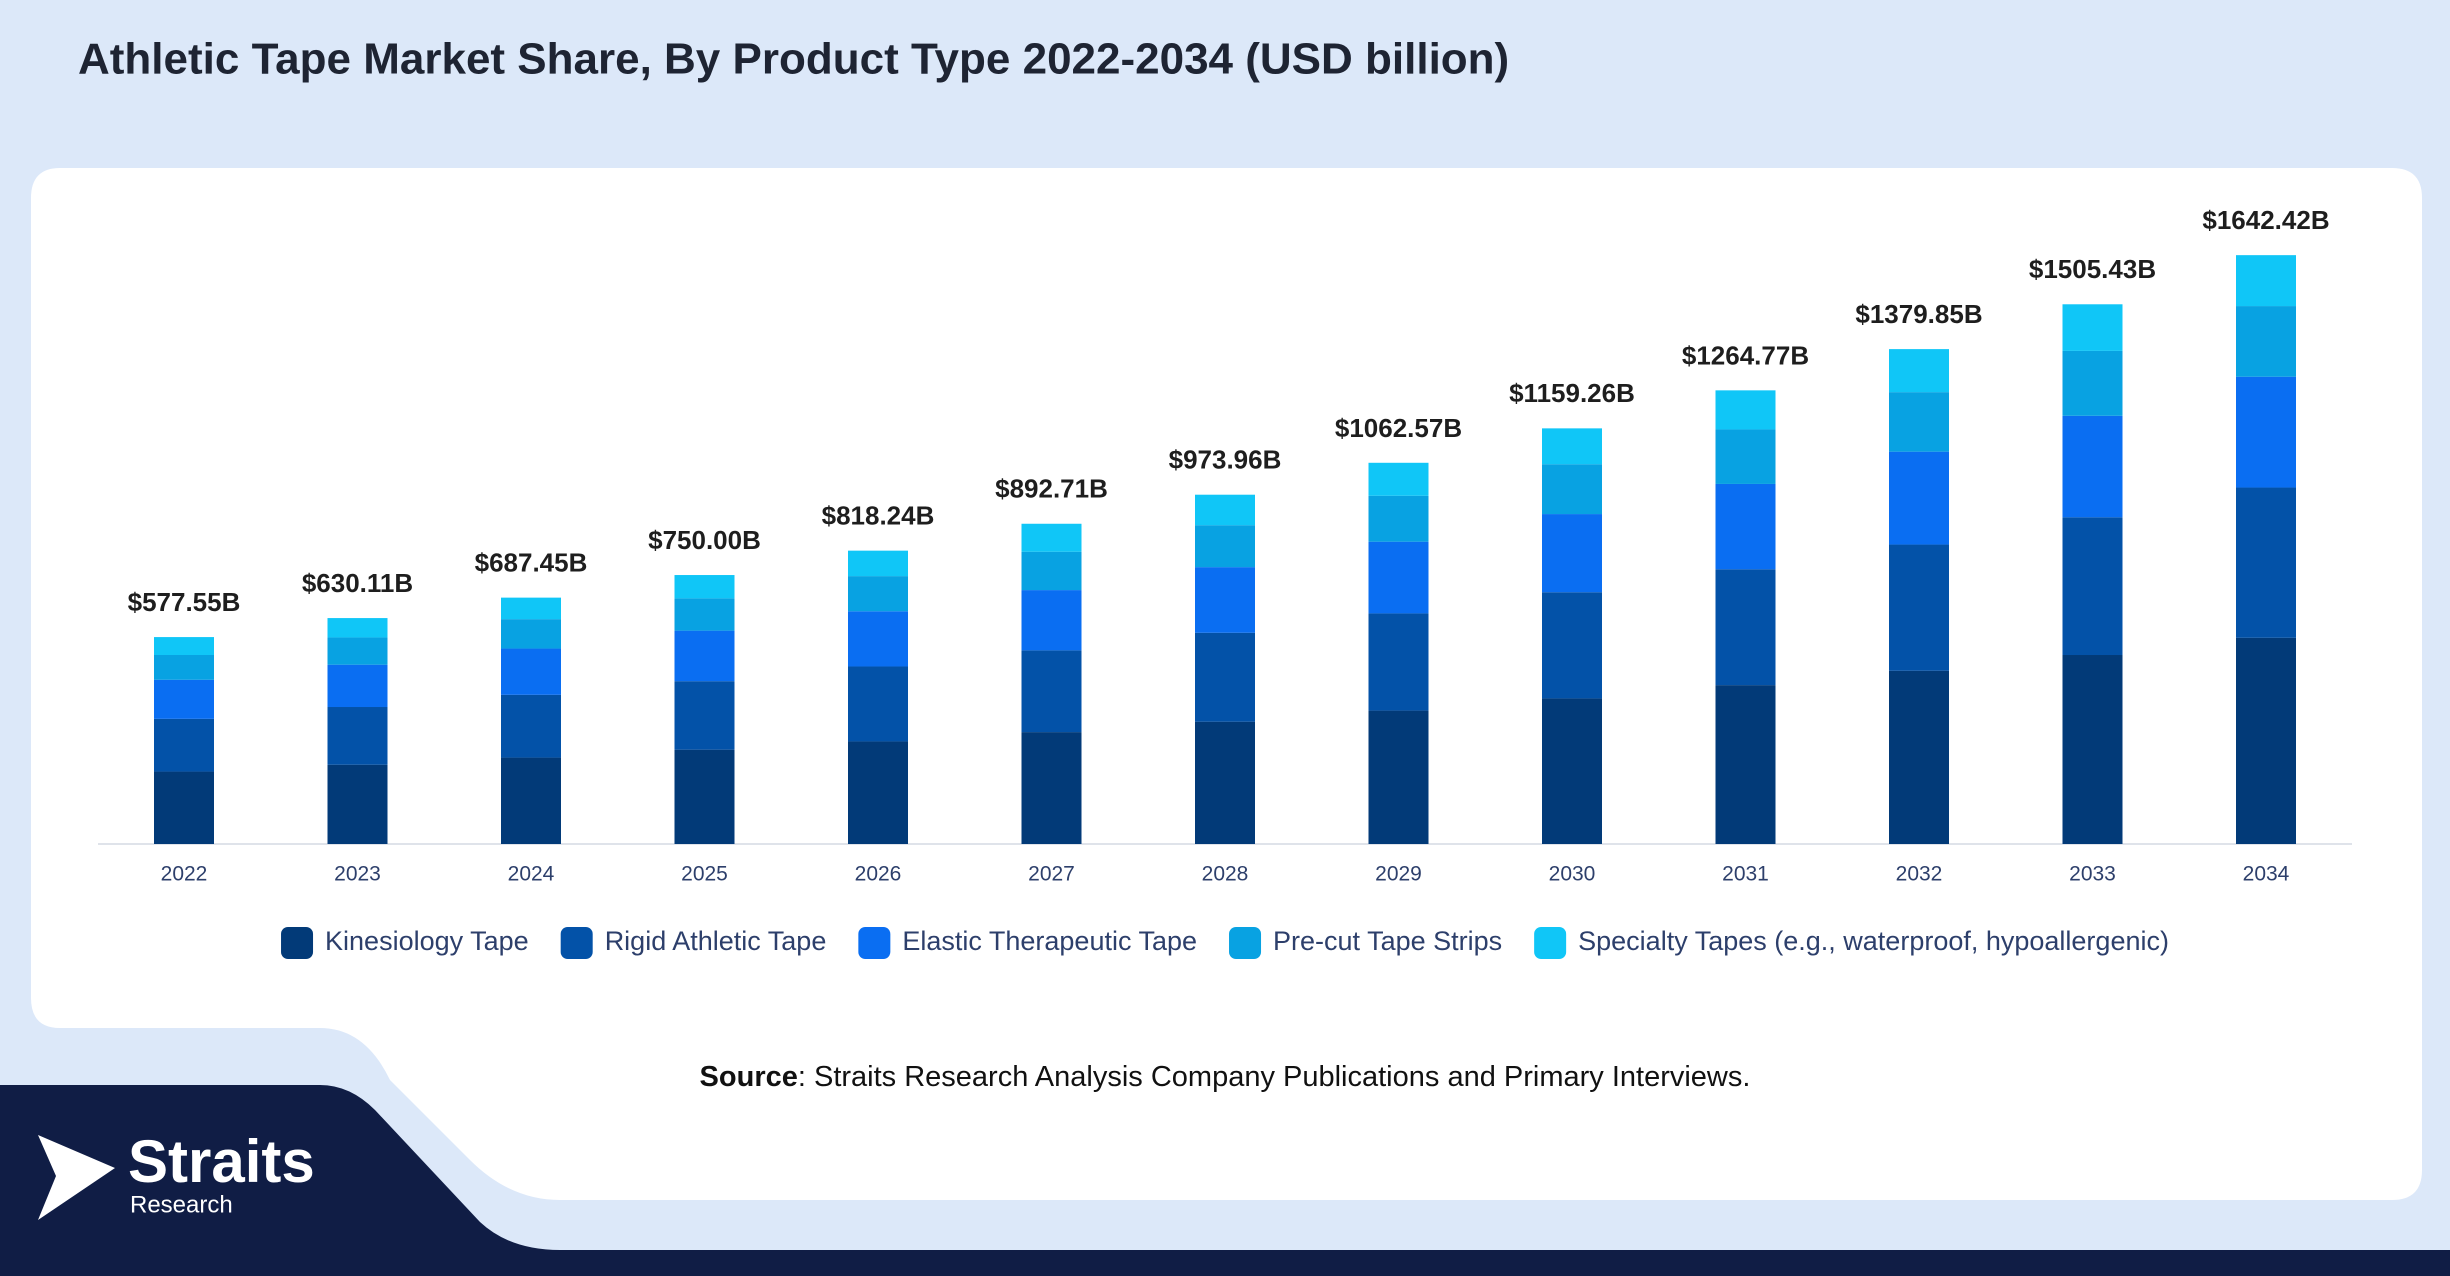  What do you see at coordinates (1225, 874) in the screenshot?
I see `x-tick-label: 2028` at bounding box center [1225, 874].